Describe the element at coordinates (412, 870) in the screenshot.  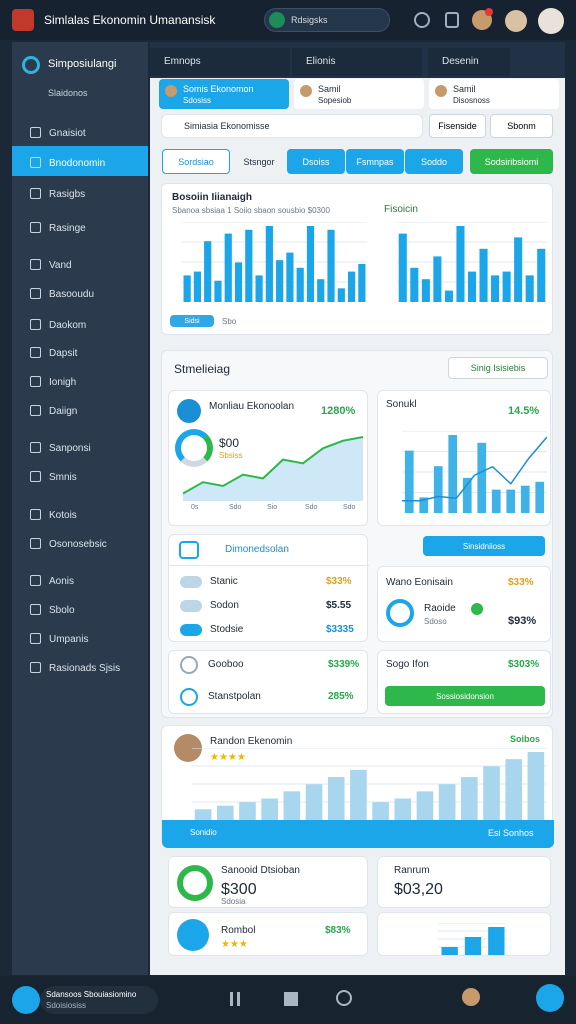
I see `bottom-title: Ranrum` at that location.